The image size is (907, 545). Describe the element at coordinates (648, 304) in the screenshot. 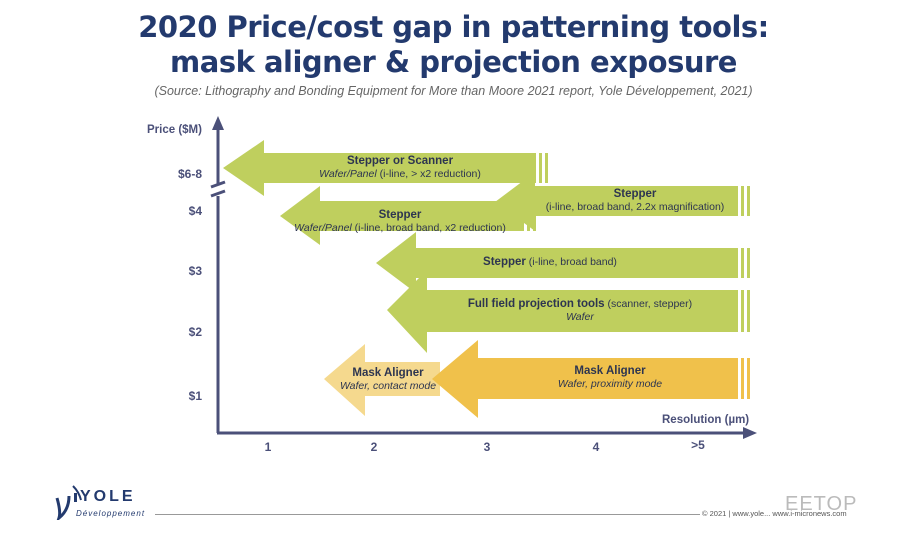

I see `label-title-suffix: (scanner, stepper)` at that location.